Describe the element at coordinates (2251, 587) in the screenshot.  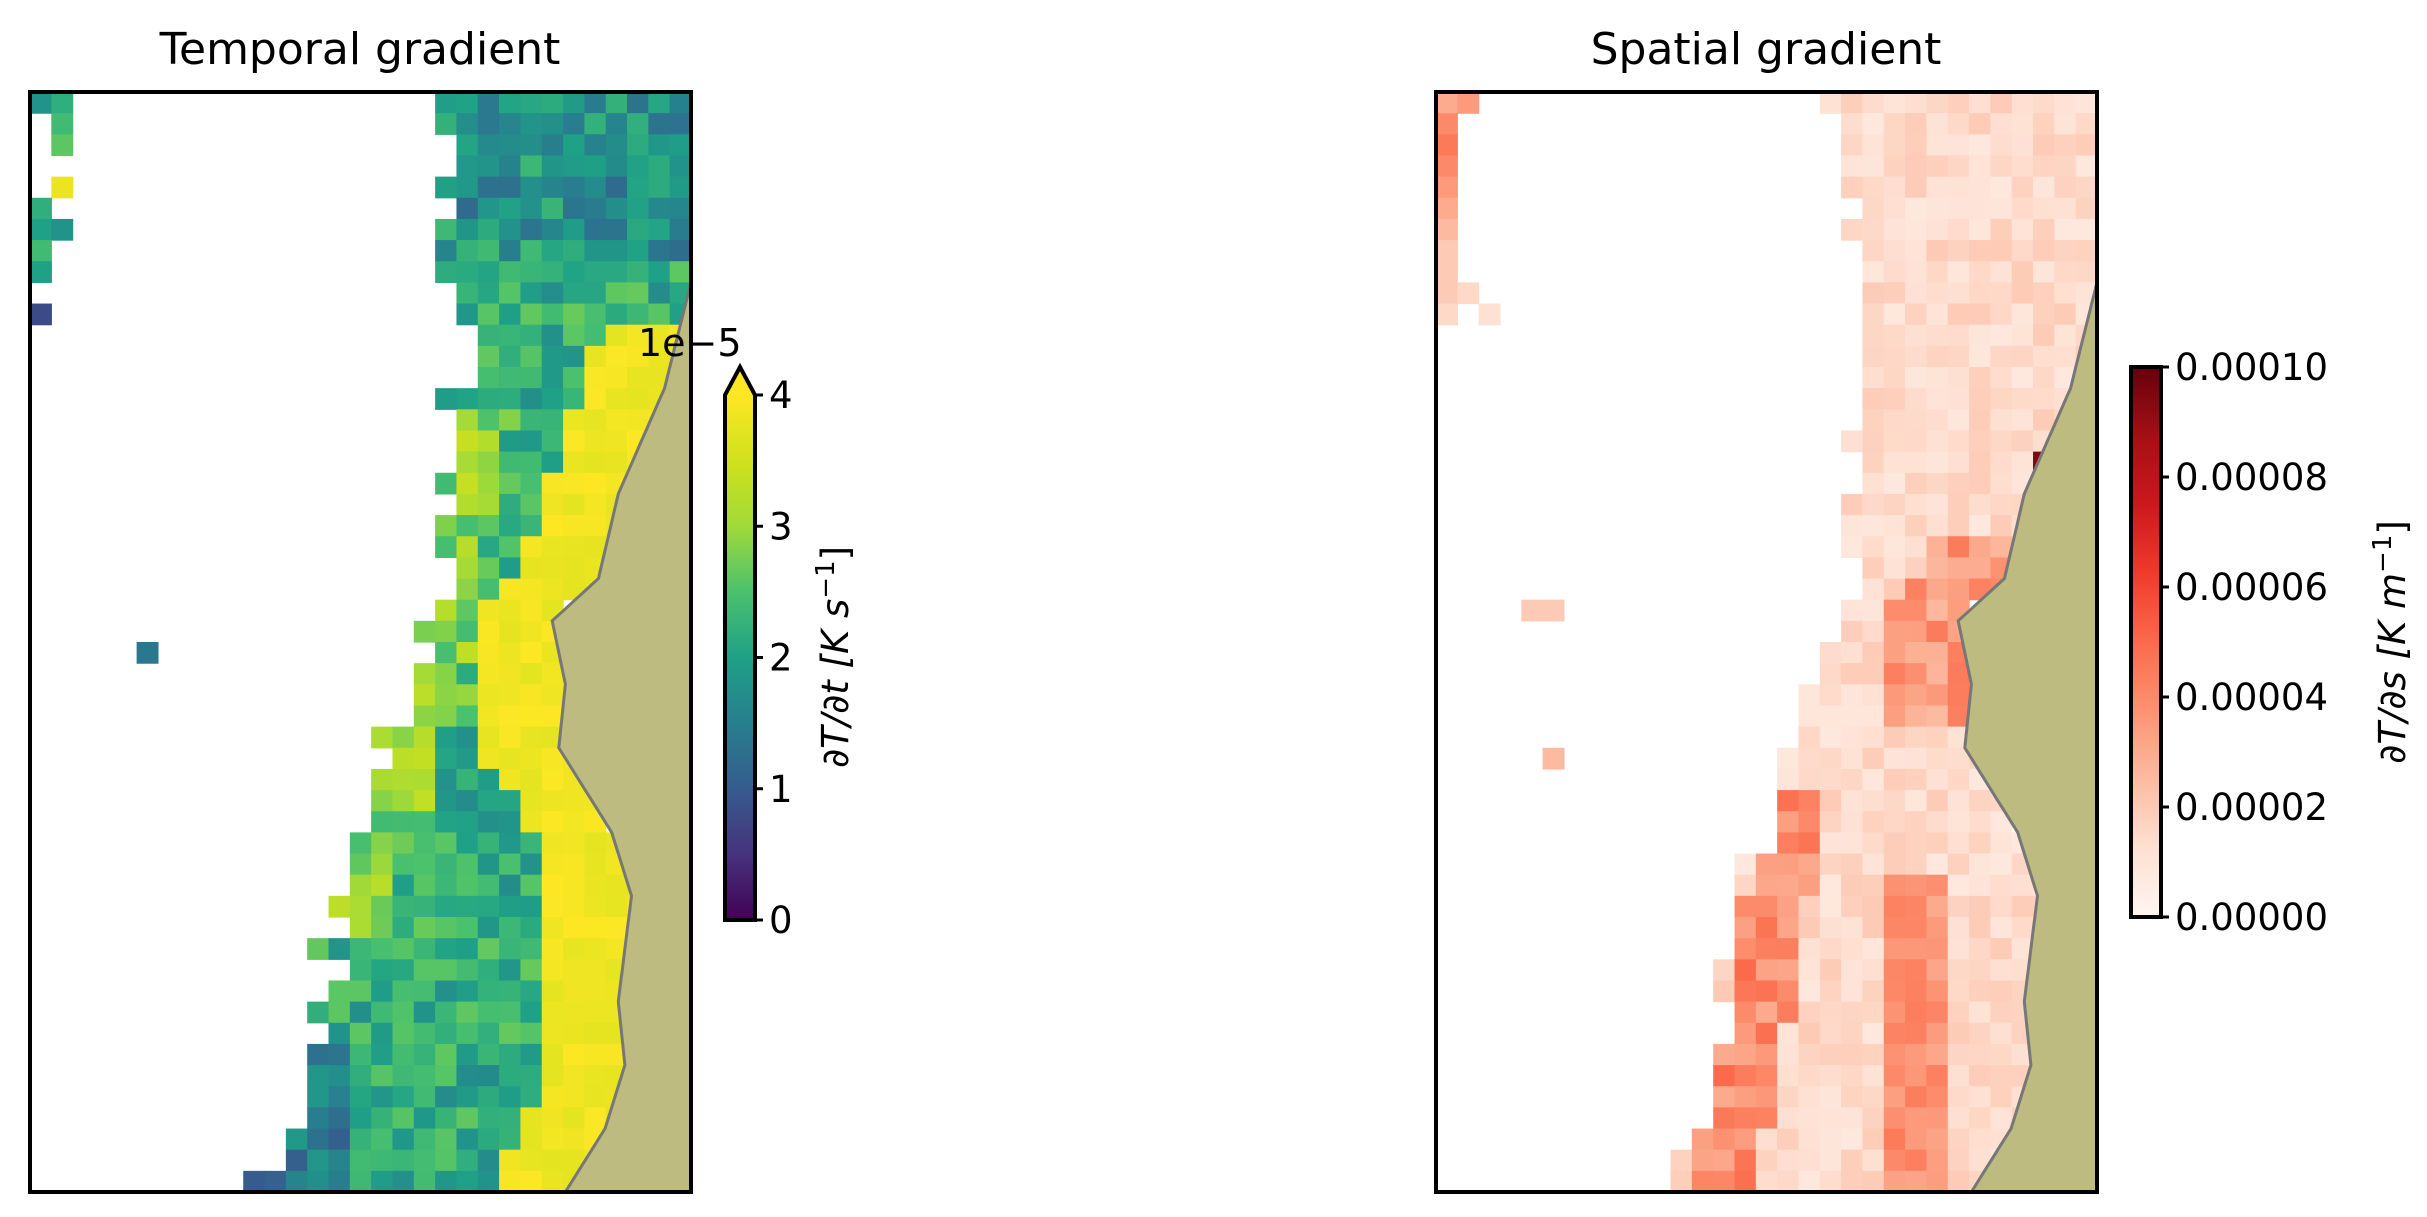
I see `colorbar-tick-label: 0.00006` at that location.